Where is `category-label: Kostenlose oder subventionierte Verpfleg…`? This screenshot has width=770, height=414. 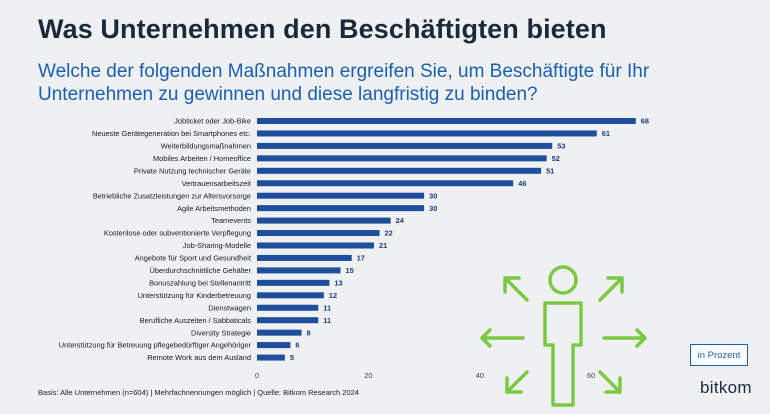
category-label: Kostenlose oder subventionierte Verpfleg… is located at coordinates (177, 233).